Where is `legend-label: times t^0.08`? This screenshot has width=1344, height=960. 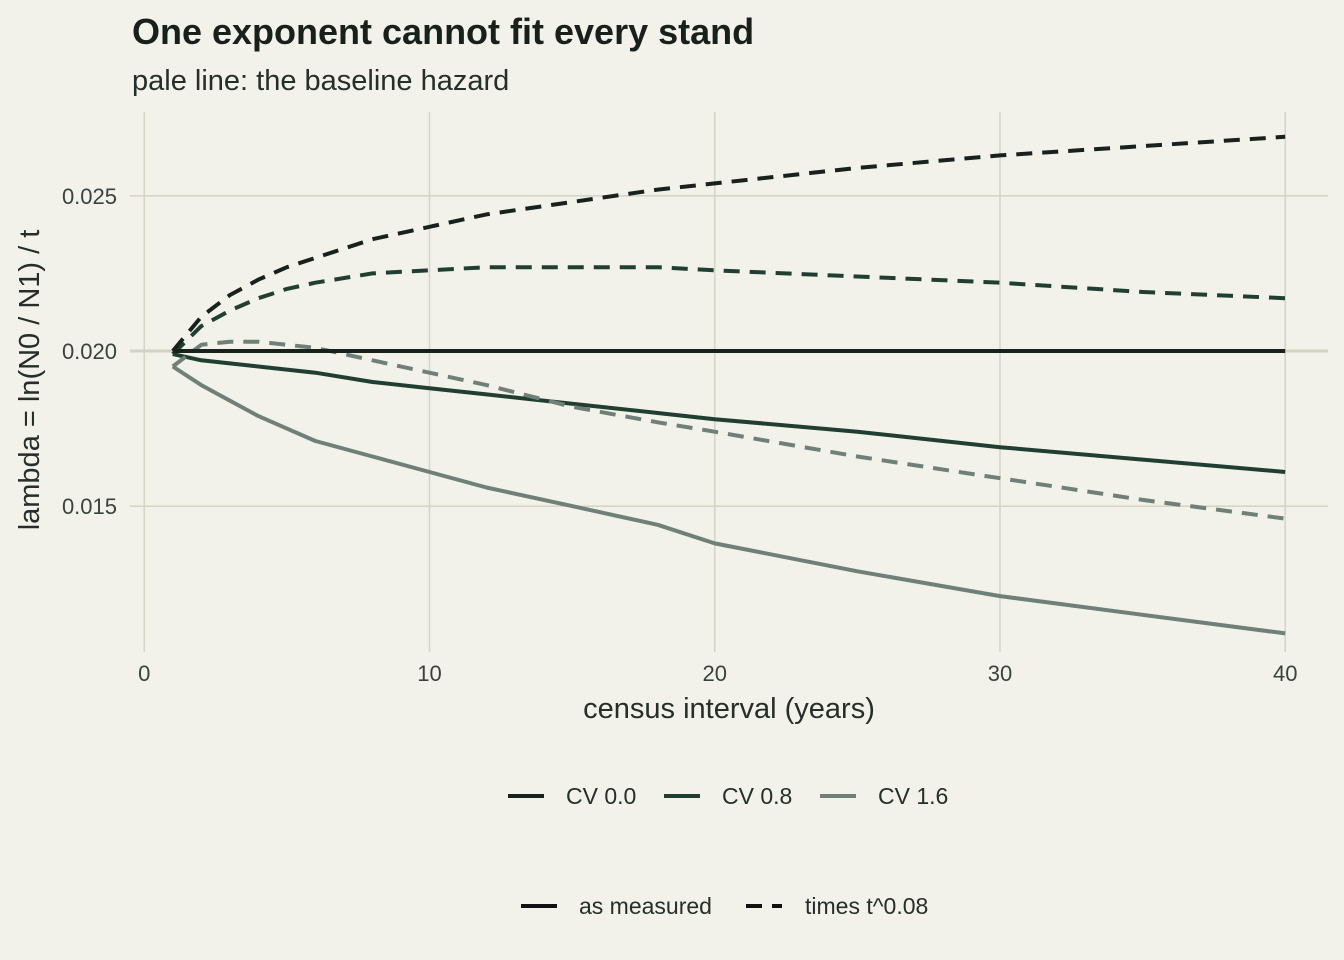
legend-label: times t^0.08 is located at coordinates (866, 906).